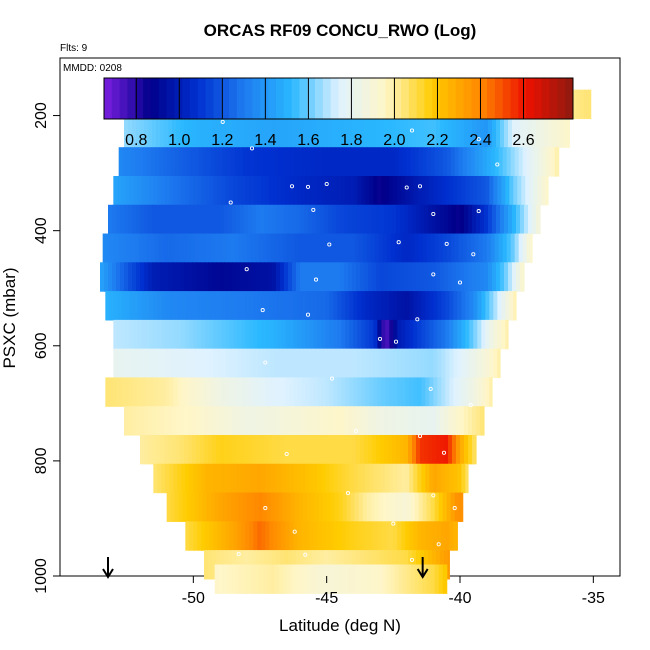 This screenshot has width=650, height=650. I want to click on x-tick-label: -45, so click(326, 598).